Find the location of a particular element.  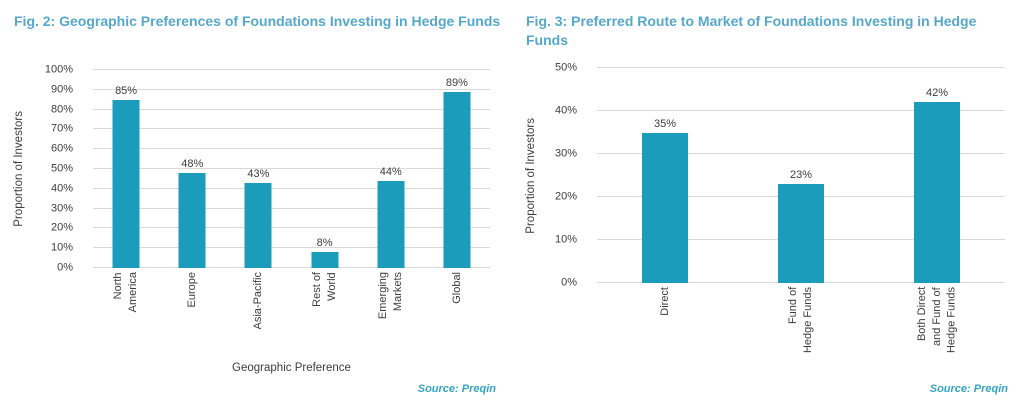

x-axis-label: Fund of Hedge Funds is located at coordinates (800, 320).